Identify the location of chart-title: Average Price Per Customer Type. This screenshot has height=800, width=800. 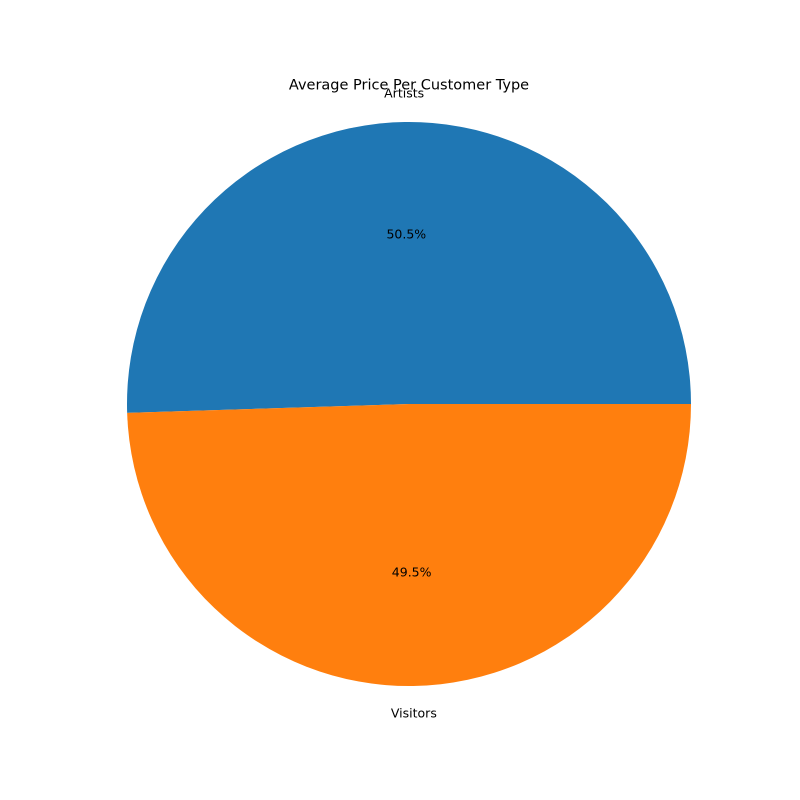
(409, 86).